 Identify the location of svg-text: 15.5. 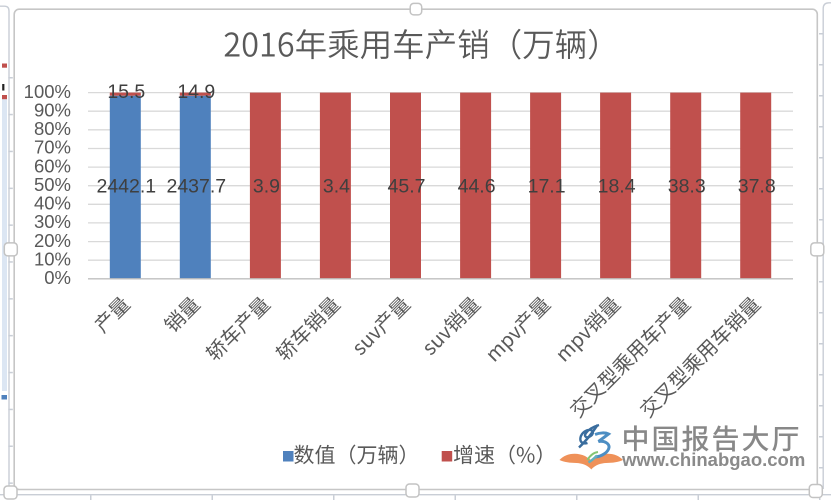
(126, 92).